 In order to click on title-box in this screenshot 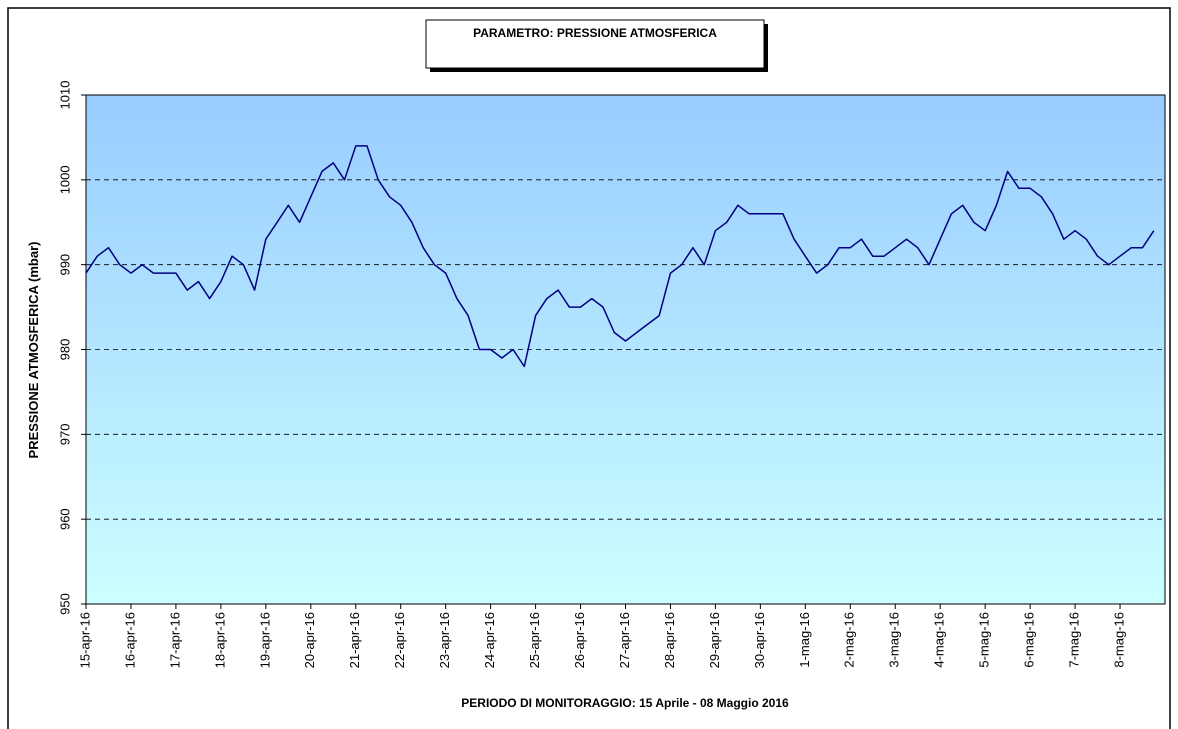, I will do `click(595, 44)`.